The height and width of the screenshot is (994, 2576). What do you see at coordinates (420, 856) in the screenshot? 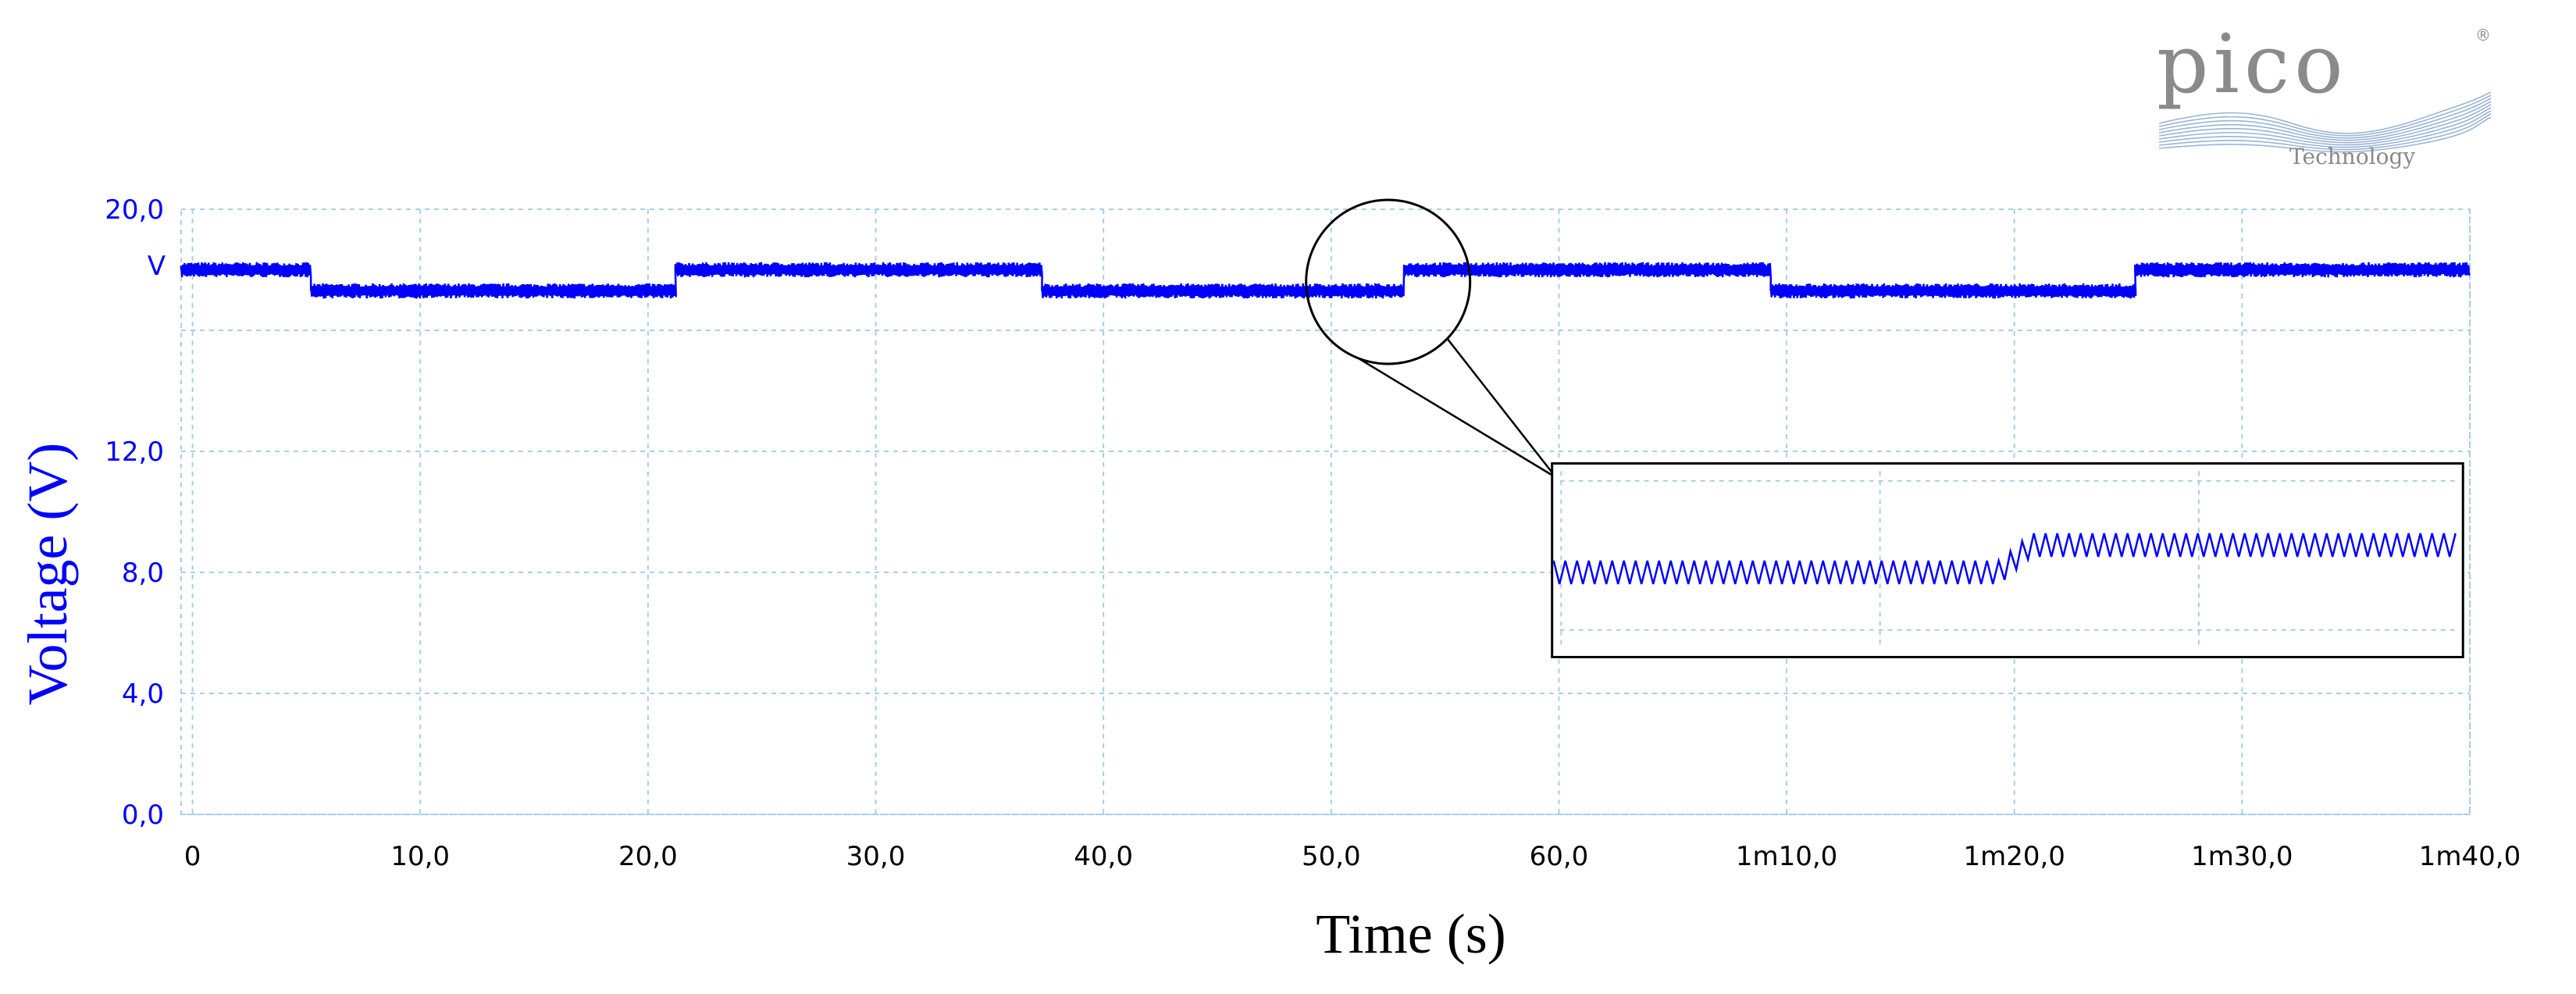
I see `x-tick-label: 10,0` at bounding box center [420, 856].